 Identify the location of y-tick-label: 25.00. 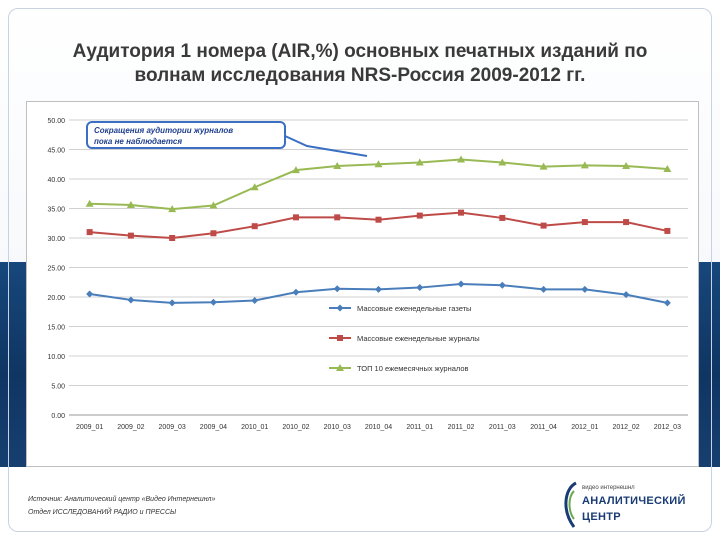
(56, 269).